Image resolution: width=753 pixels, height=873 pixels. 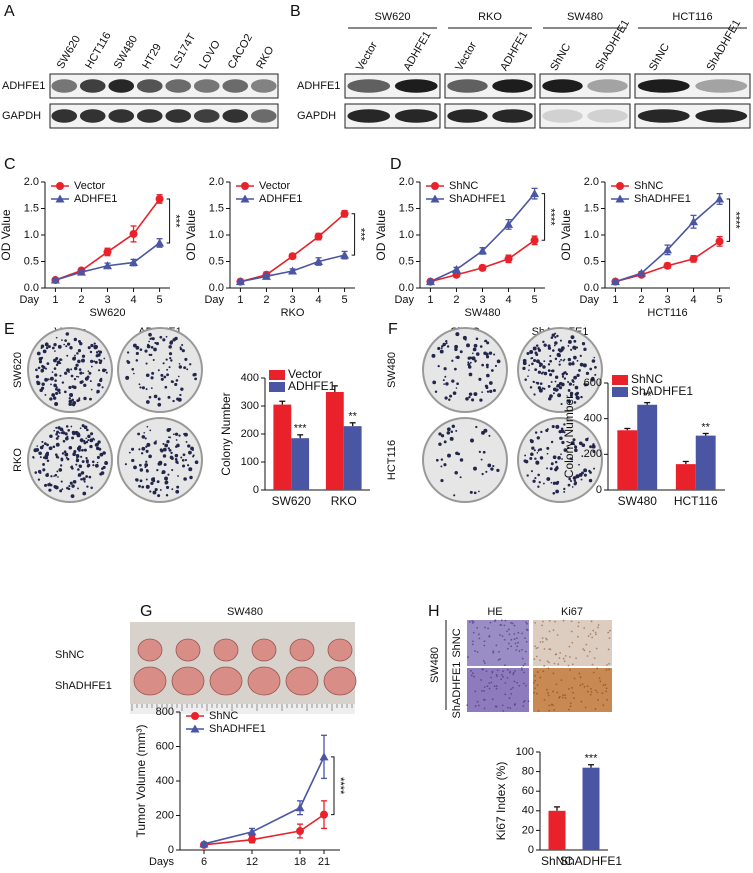 What do you see at coordinates (295, 11) in the screenshot?
I see `panel-letter: B` at bounding box center [295, 11].